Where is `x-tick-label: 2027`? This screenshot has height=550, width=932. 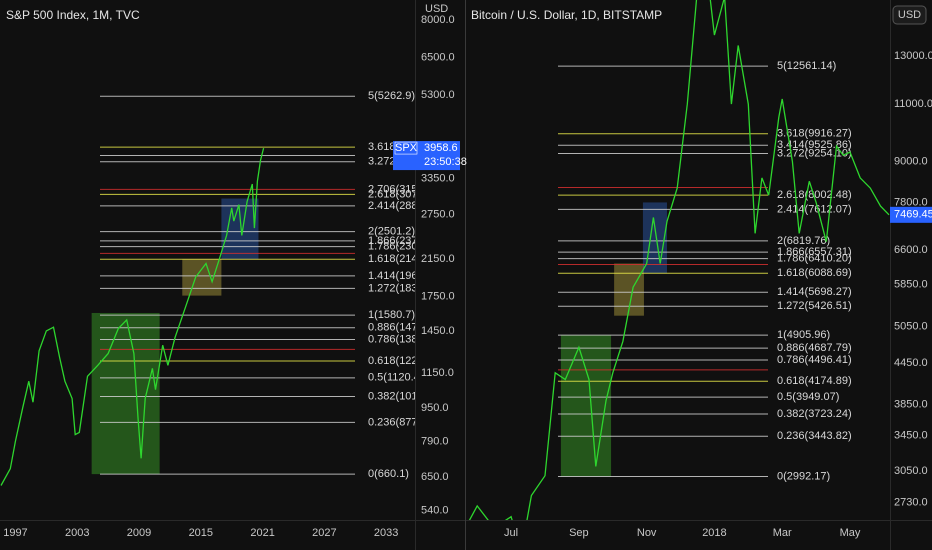 x-tick-label: 2027 is located at coordinates (324, 533).